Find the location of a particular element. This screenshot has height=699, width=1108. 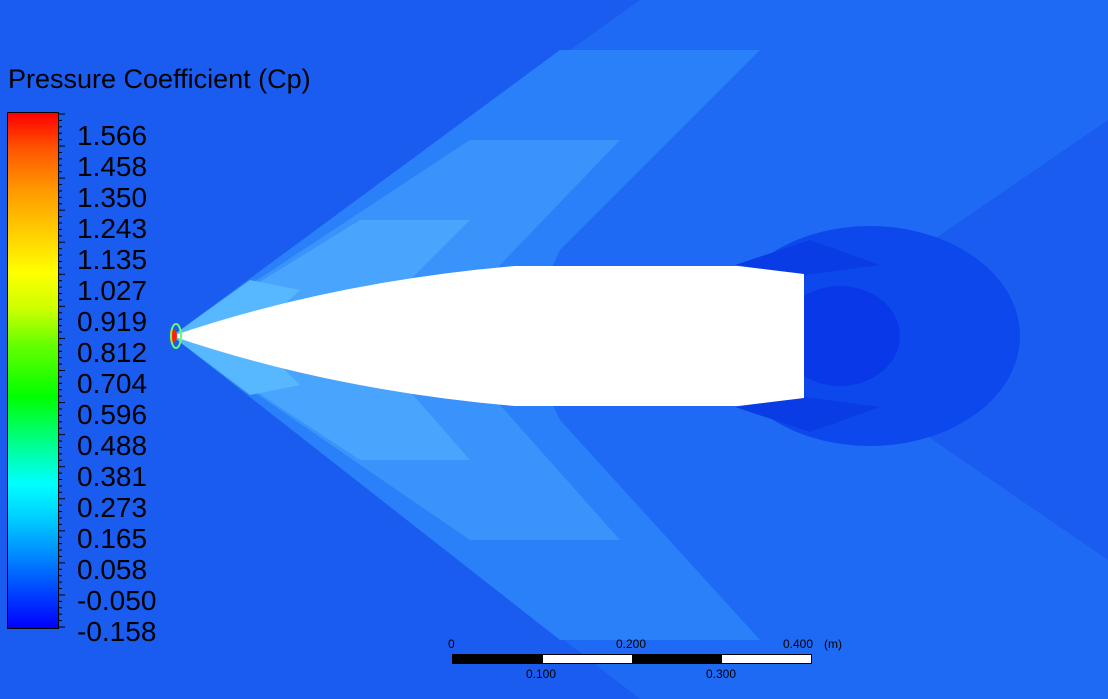

tick-label: 0.165 is located at coordinates (112, 539).